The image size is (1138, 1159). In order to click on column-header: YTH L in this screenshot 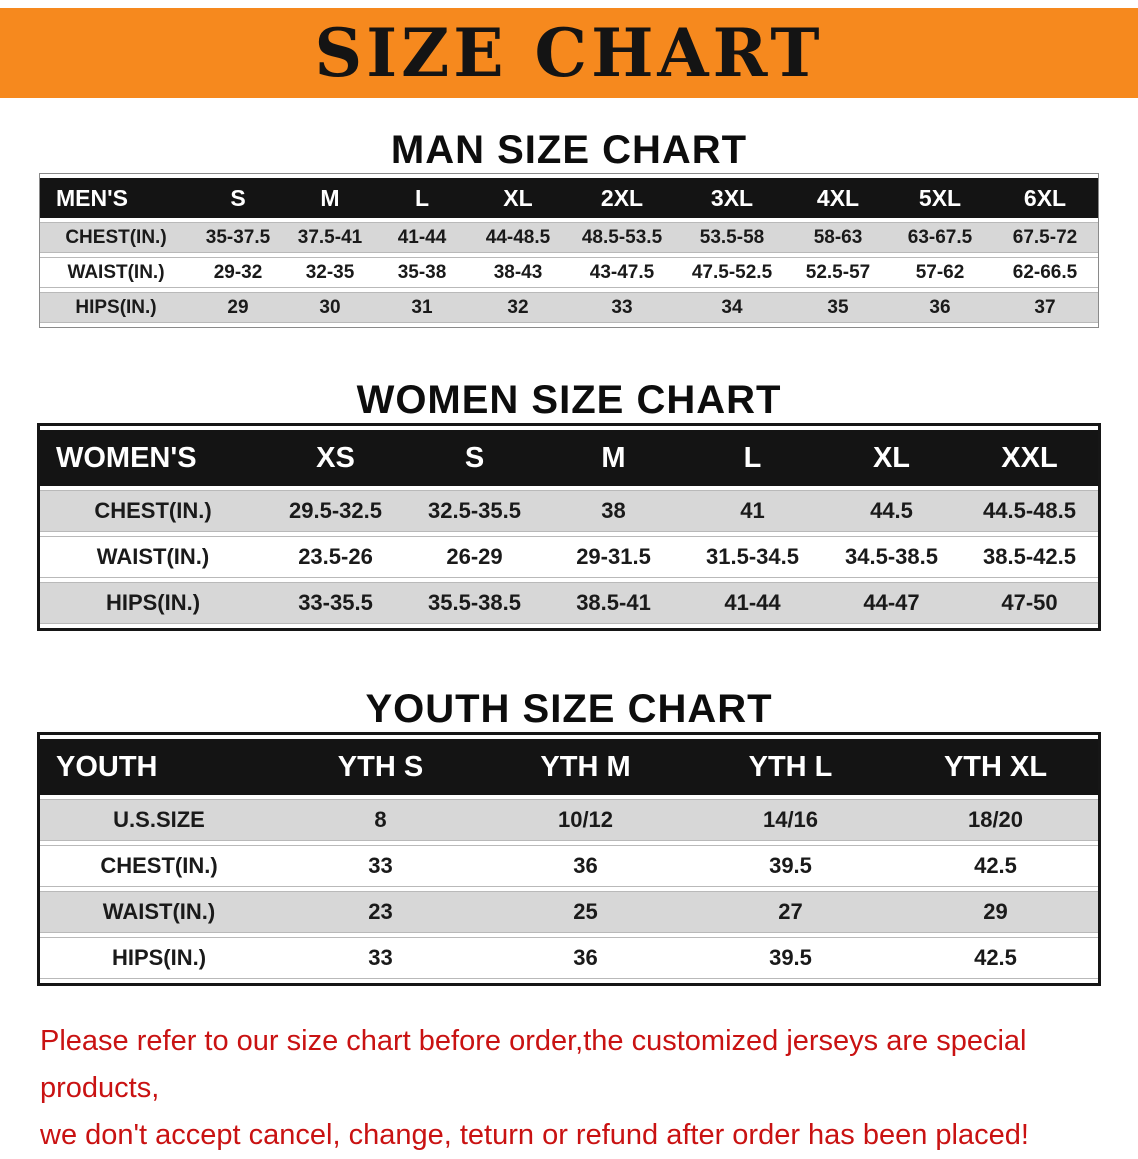, I will do `click(790, 767)`.